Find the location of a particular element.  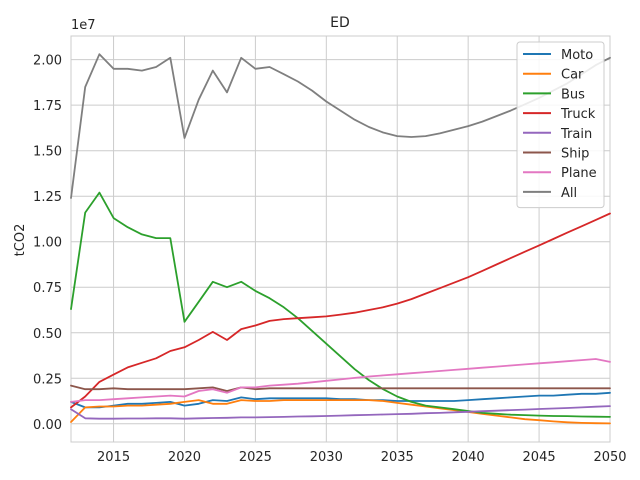

x-tick-labels: 2015 2020 2025 2030 2035 2040 2045 2050 is located at coordinates (362, 457).